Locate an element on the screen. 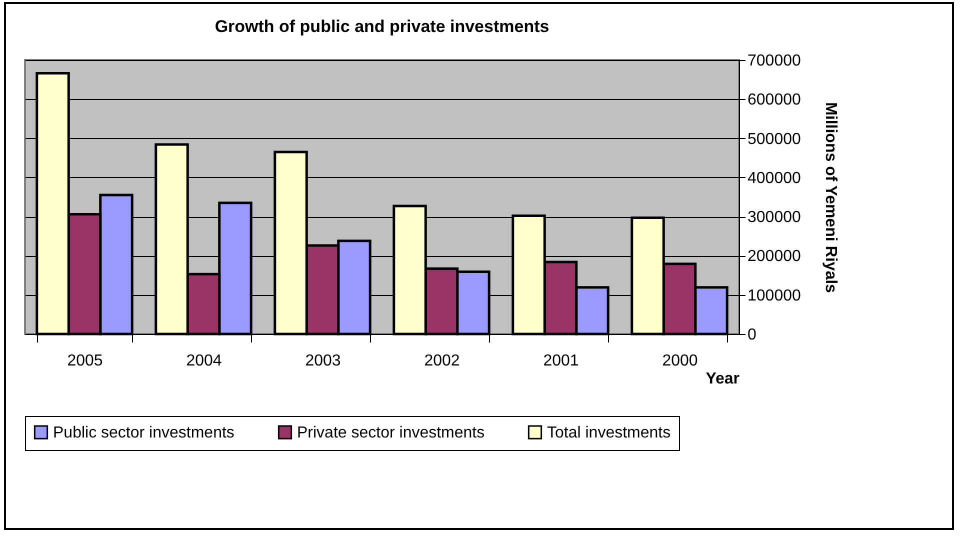 This screenshot has height=539, width=961. chart-title: Growth of public and private investments is located at coordinates (382, 26).